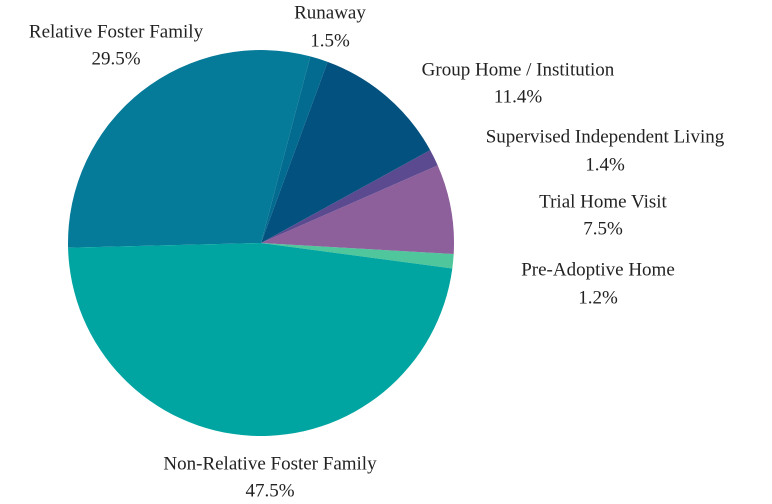 This screenshot has height=504, width=772. What do you see at coordinates (116, 31) in the screenshot?
I see `slice-label: Relative Foster Family` at bounding box center [116, 31].